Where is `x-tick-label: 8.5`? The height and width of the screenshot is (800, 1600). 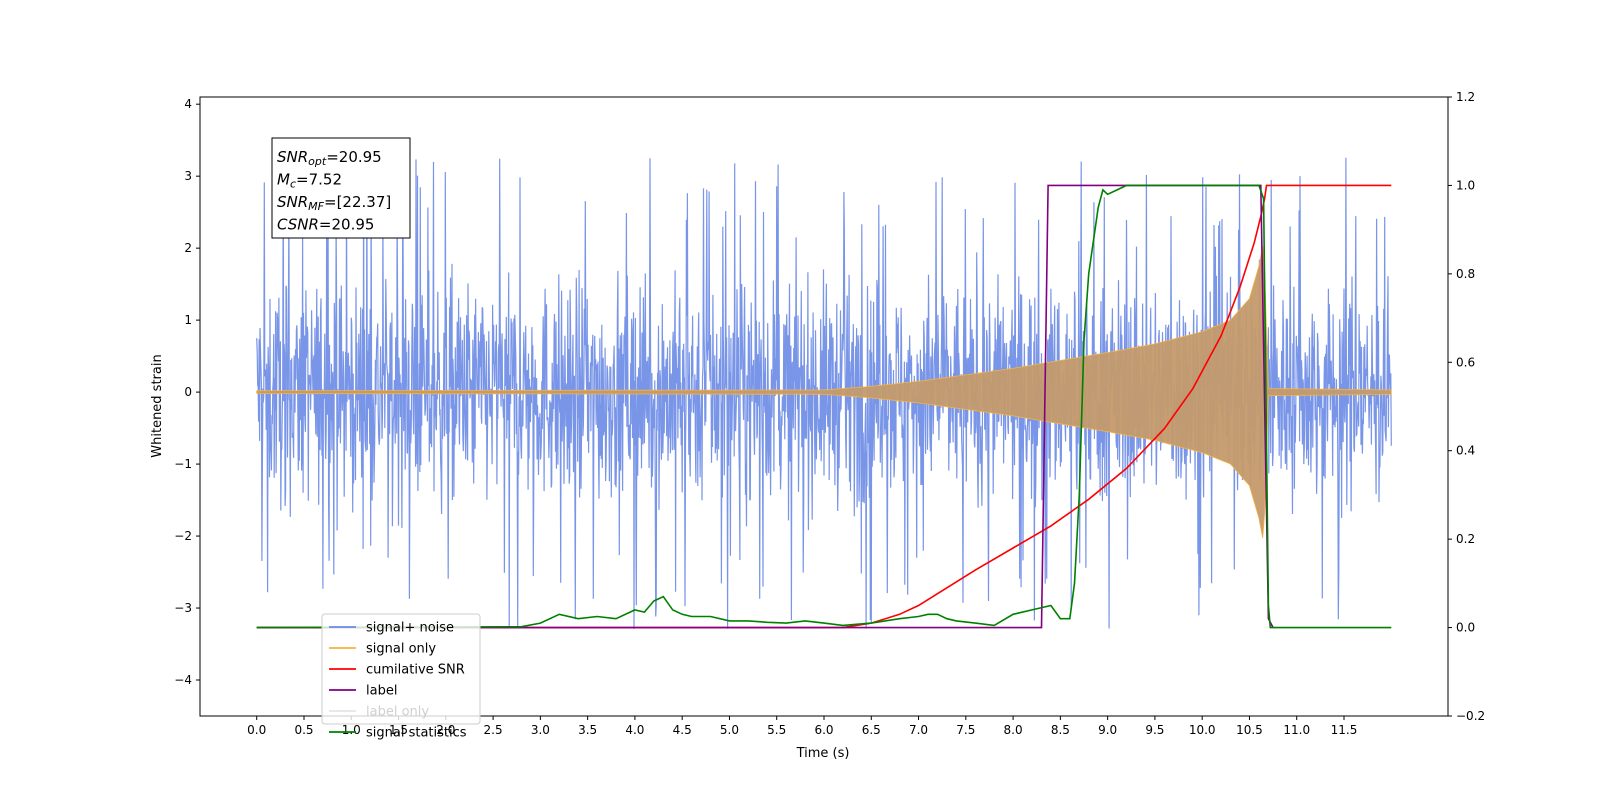 x-tick-label: 8.5 is located at coordinates (1060, 730).